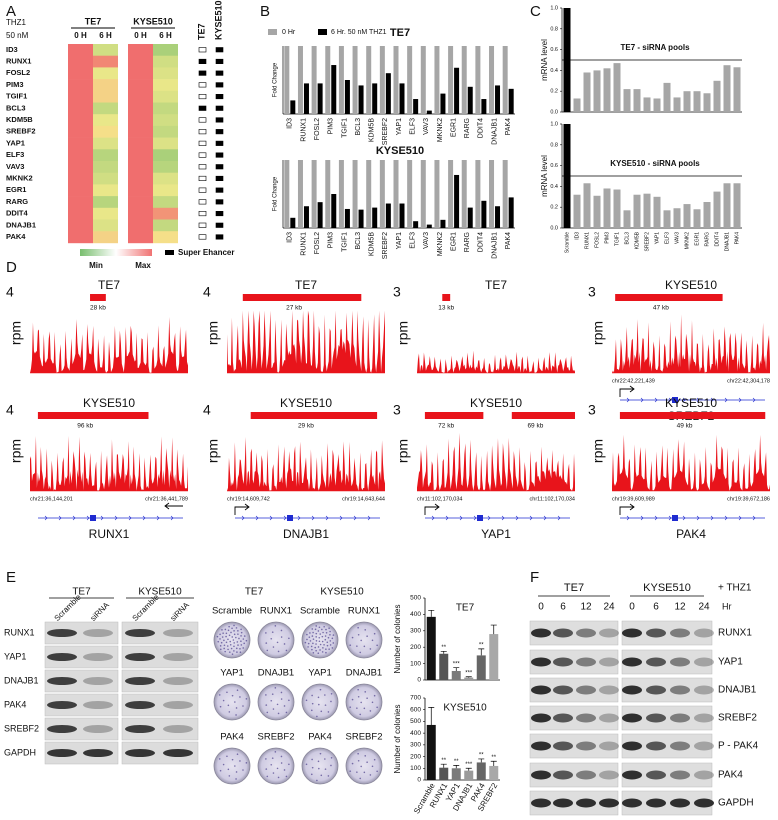 This screenshot has height=820, width=778. I want to click on gene-name: YAP1, so click(496, 534).